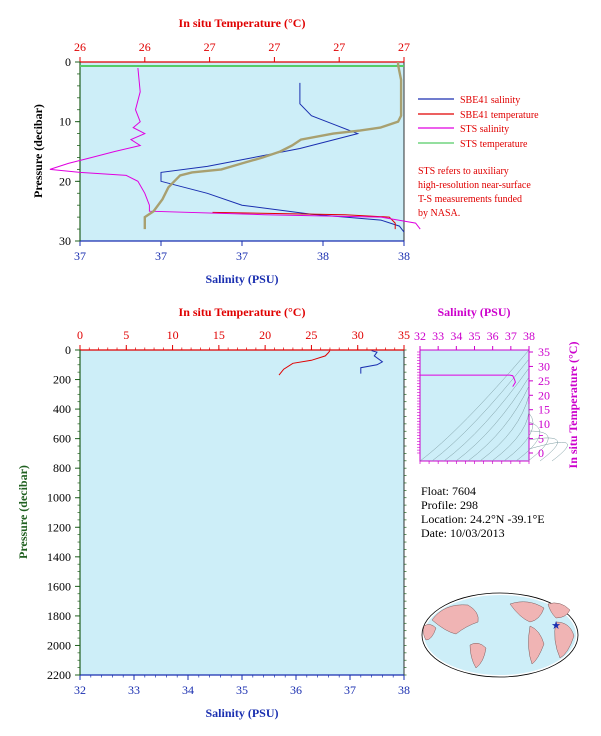 The width and height of the screenshot is (601, 736). What do you see at coordinates (173, 335) in the screenshot?
I see `lower-top-tick-label: 10` at bounding box center [173, 335].